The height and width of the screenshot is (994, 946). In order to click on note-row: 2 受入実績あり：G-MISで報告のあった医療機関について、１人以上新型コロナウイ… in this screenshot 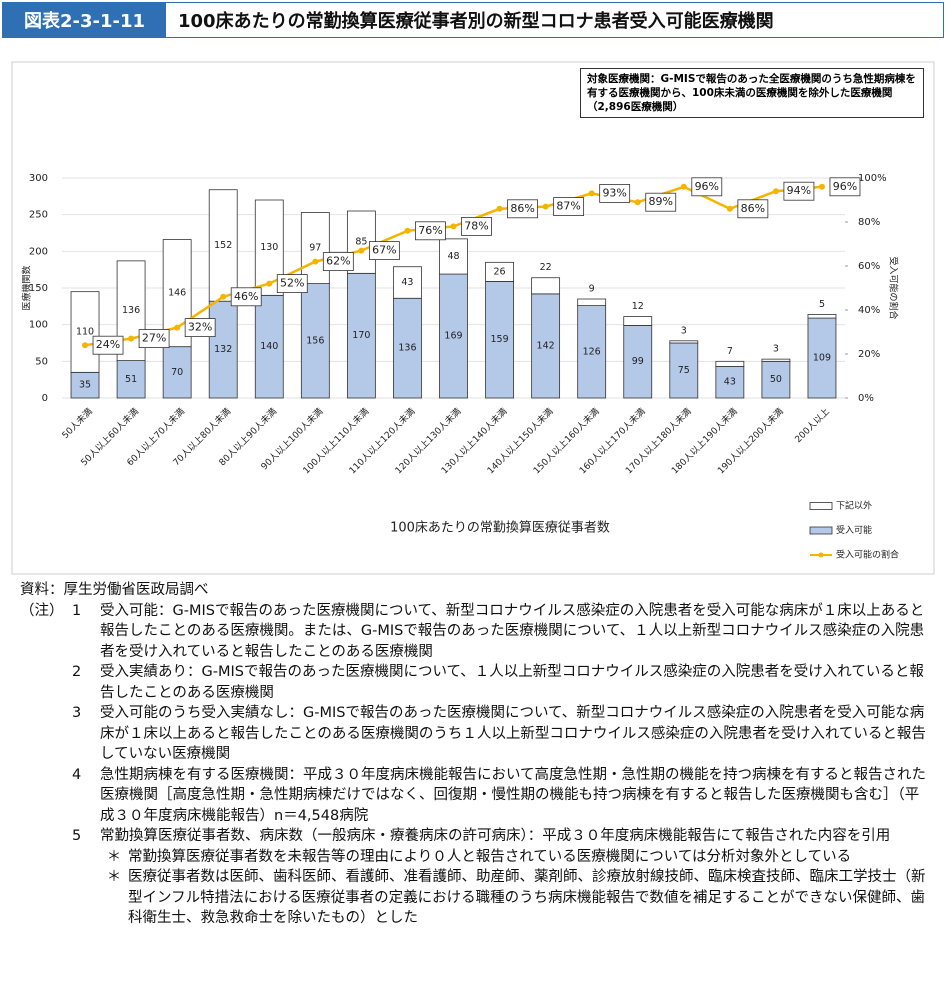, I will do `click(475, 682)`.